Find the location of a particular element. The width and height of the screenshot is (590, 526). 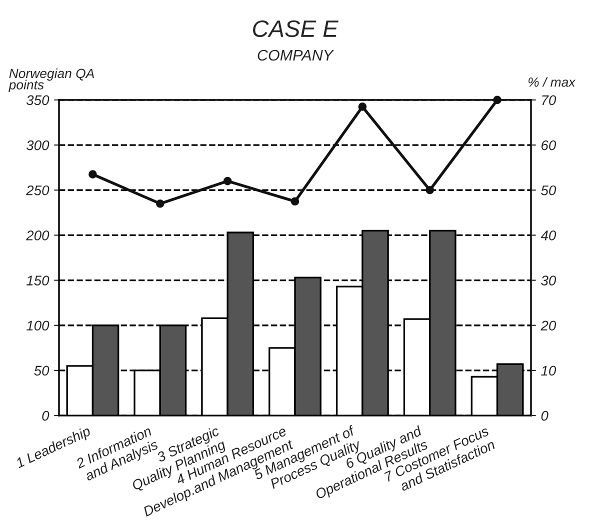

y2-tick-label: 50 is located at coordinates (548, 190).